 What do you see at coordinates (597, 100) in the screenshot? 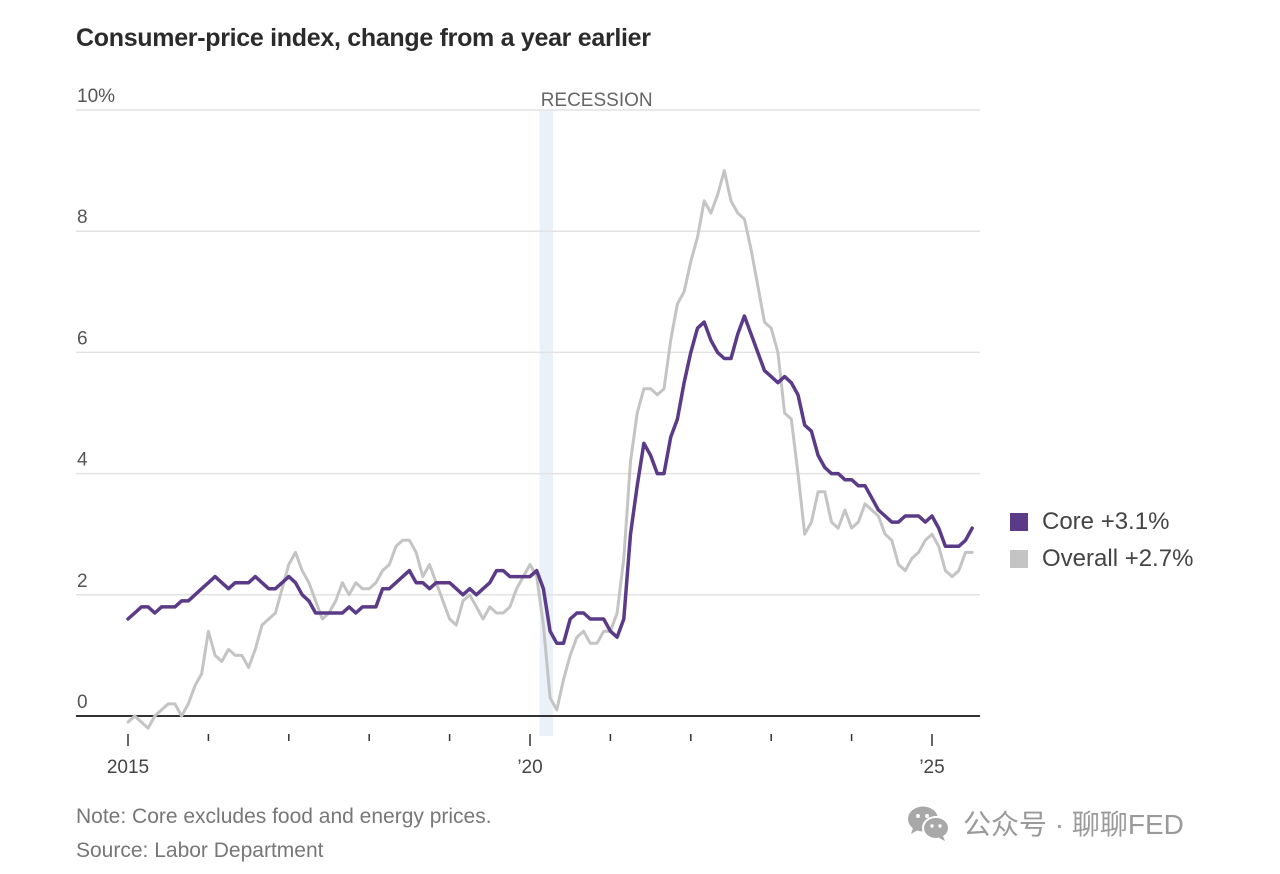
I see `recession-label: RECESSION` at bounding box center [597, 100].